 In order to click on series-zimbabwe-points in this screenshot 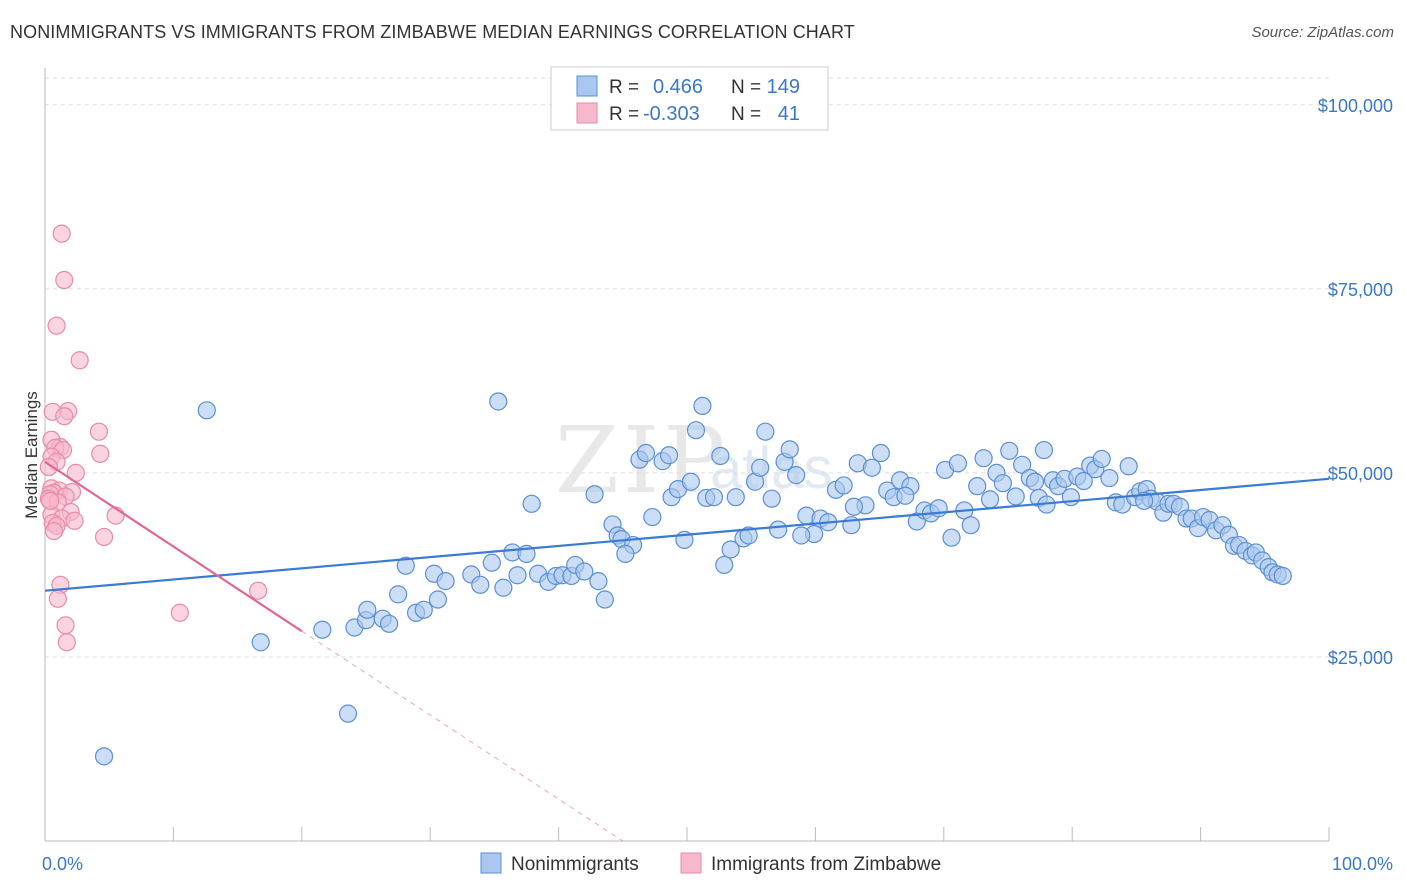, I will do `click(153, 438)`.